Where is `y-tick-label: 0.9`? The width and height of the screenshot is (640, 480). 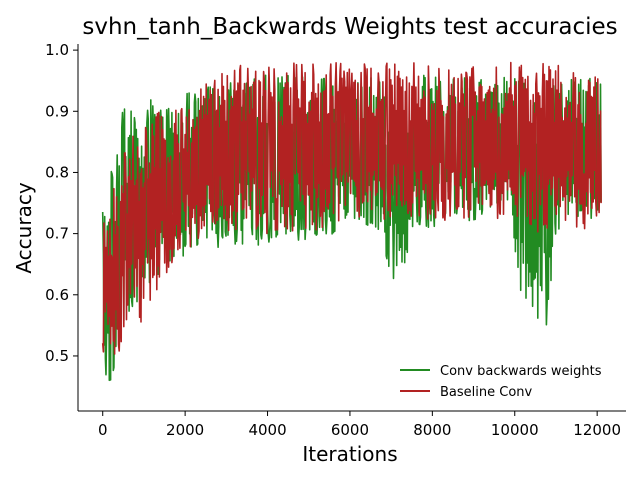 y-tick-label: 0.9 is located at coordinates (57, 111).